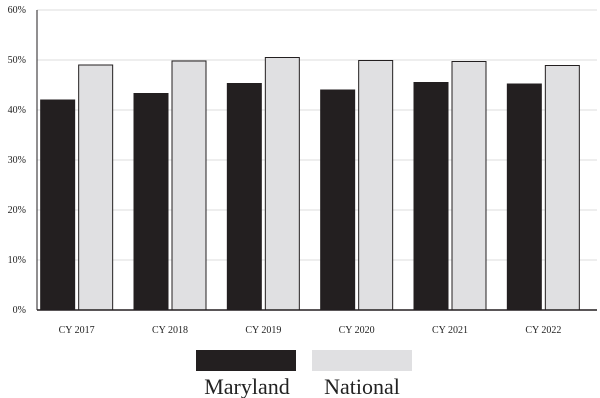 The width and height of the screenshot is (600, 398). What do you see at coordinates (17, 10) in the screenshot?
I see `y-tick-label: 60%` at bounding box center [17, 10].